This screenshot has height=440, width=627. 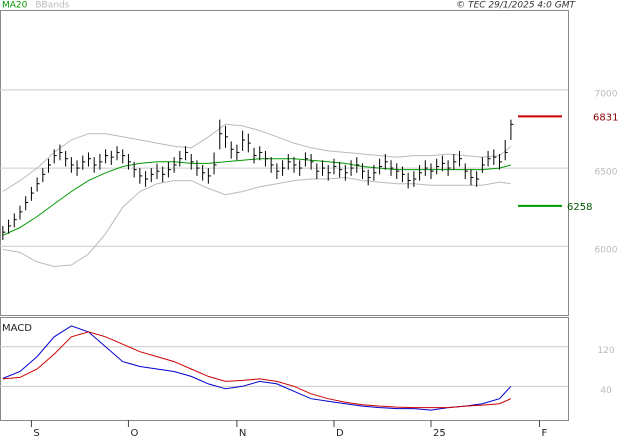 What do you see at coordinates (606, 94) in the screenshot?
I see `y-tick-label: 7000` at bounding box center [606, 94].